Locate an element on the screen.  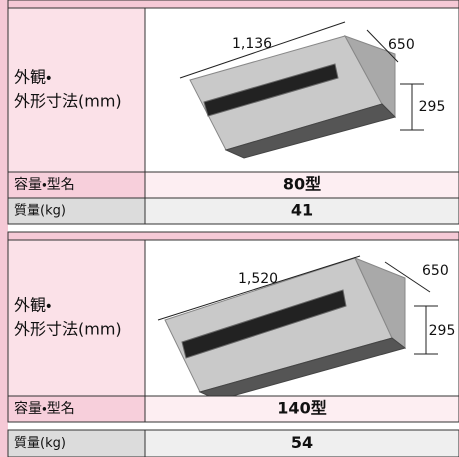
unit-bottom is located at coordinates (310, 131).